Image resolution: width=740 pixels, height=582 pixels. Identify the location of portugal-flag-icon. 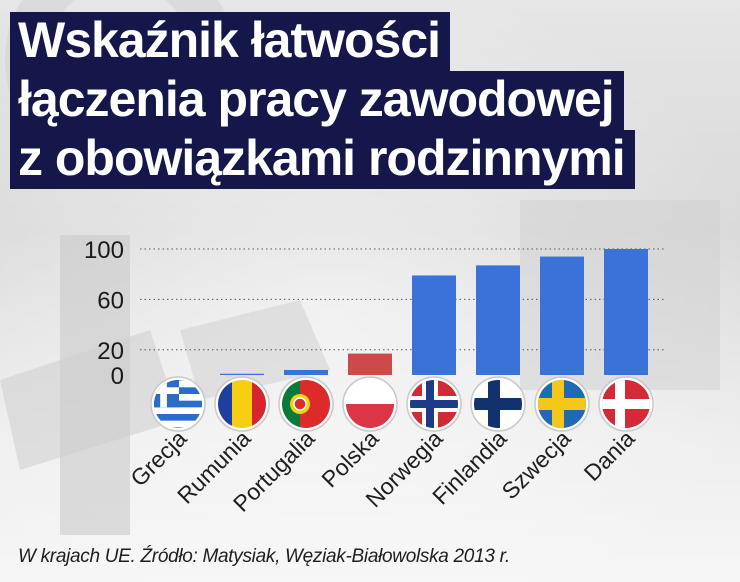
(306, 404).